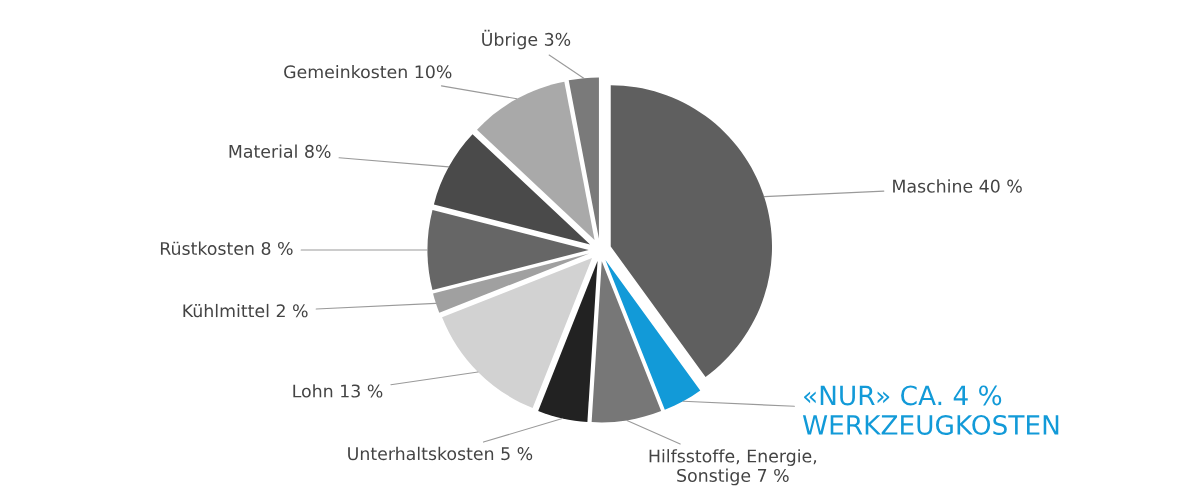 The image size is (1200, 500). I want to click on slice-label: Lohn 13 %, so click(338, 391).